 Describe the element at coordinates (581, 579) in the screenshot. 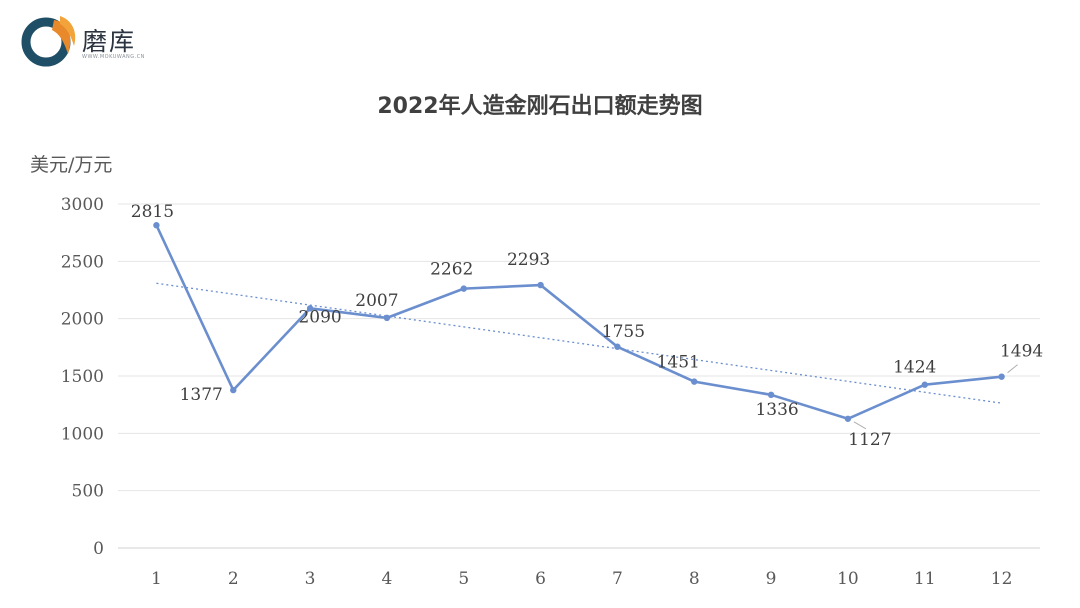

I see `x-axis-ticks: 1 2 3 4 5 6 7 8 9 10 11 12` at that location.